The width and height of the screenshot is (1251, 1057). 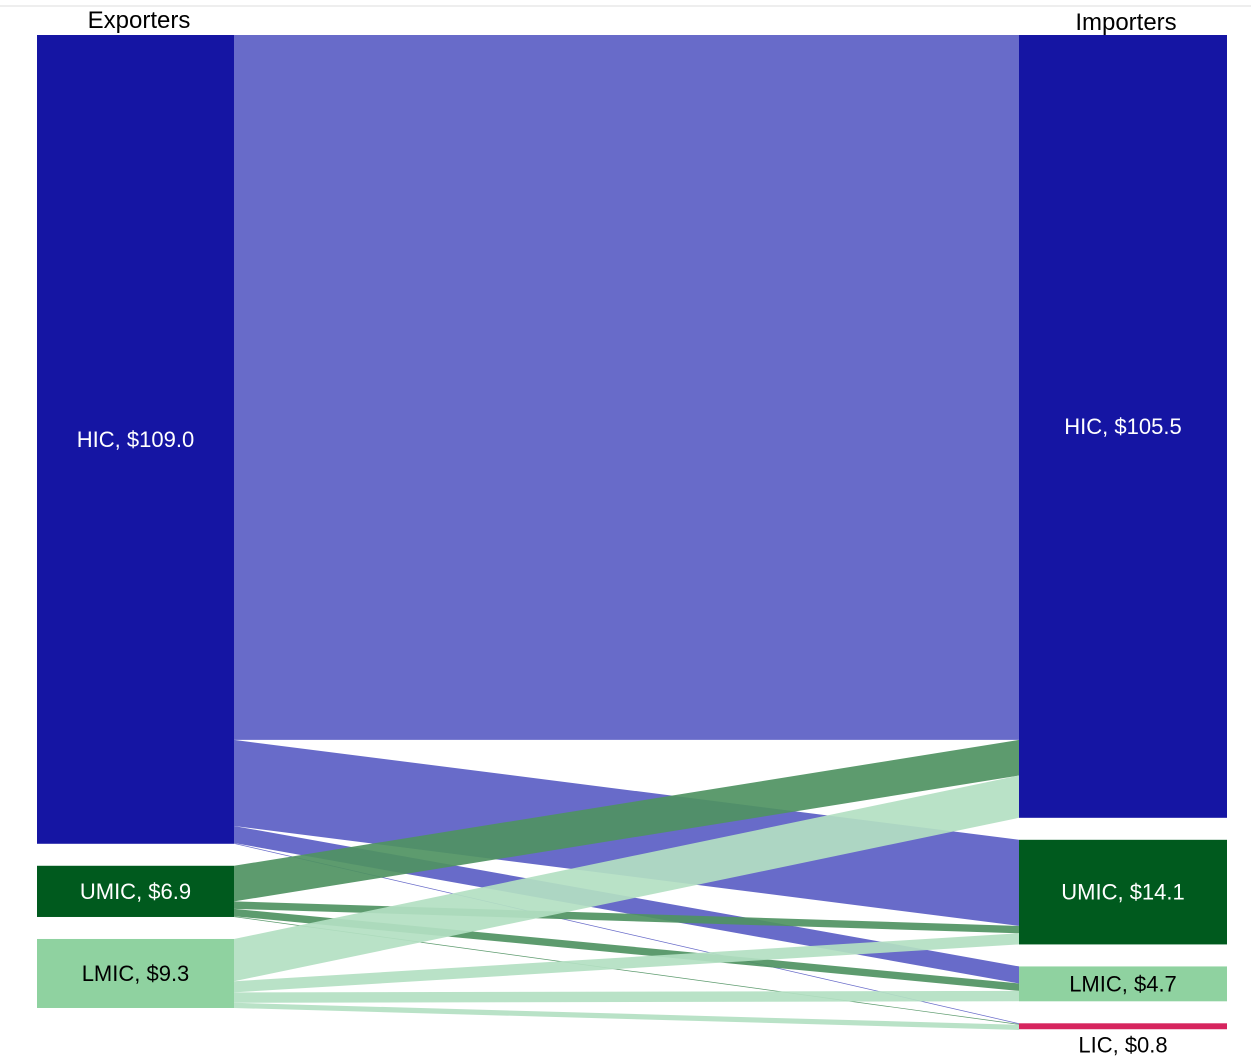 What do you see at coordinates (626, 820) in the screenshot?
I see `flow-umic-to-hic` at bounding box center [626, 820].